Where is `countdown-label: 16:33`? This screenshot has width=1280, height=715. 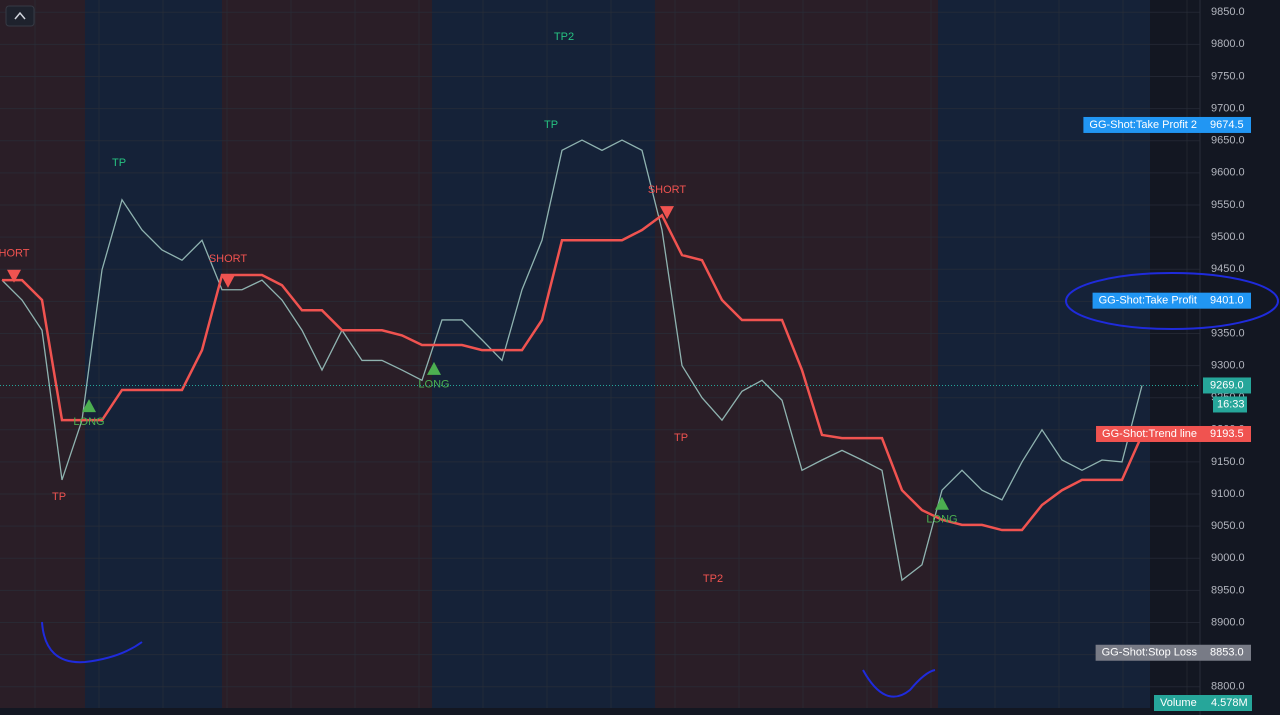
countdown-label: 16:33 is located at coordinates (1231, 404).